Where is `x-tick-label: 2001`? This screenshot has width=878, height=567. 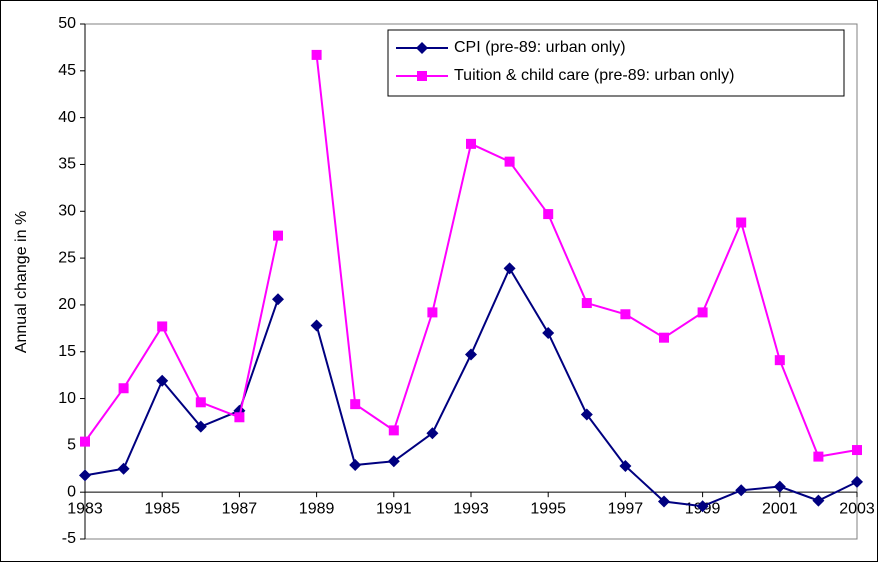
x-tick-label: 2001 is located at coordinates (780, 508).